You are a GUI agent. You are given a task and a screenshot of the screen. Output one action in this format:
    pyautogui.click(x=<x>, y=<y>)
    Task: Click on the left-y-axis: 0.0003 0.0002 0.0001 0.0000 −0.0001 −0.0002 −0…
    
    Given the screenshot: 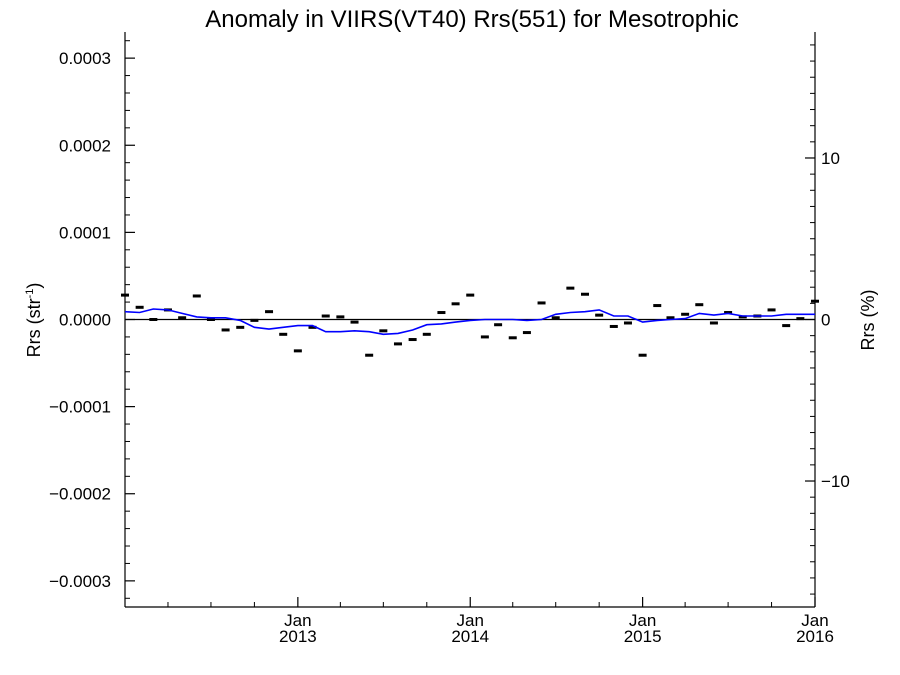 What is the action you would take?
    pyautogui.click(x=92, y=320)
    